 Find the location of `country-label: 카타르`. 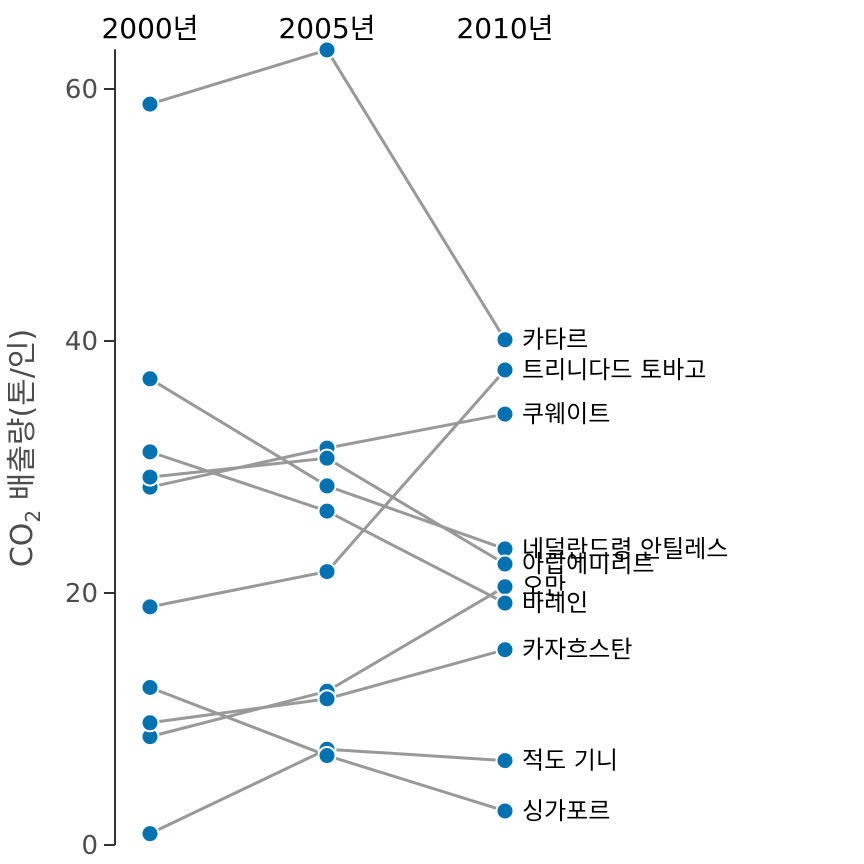

country-label: 카타르 is located at coordinates (555, 340).